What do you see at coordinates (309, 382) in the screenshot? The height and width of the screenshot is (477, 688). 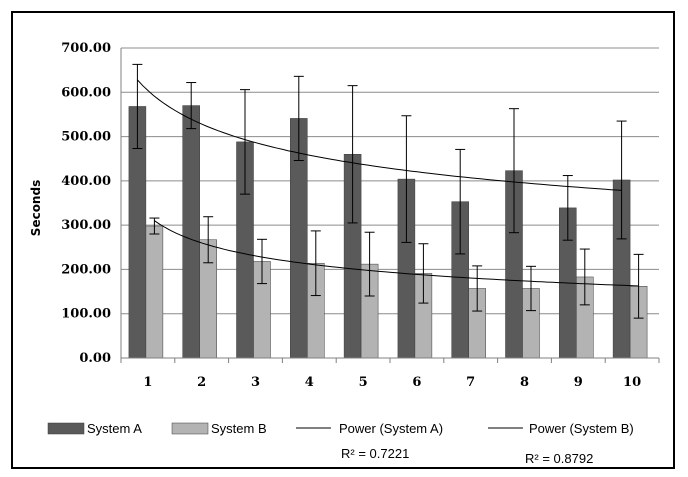 I see `x-tick-label: 4` at bounding box center [309, 382].